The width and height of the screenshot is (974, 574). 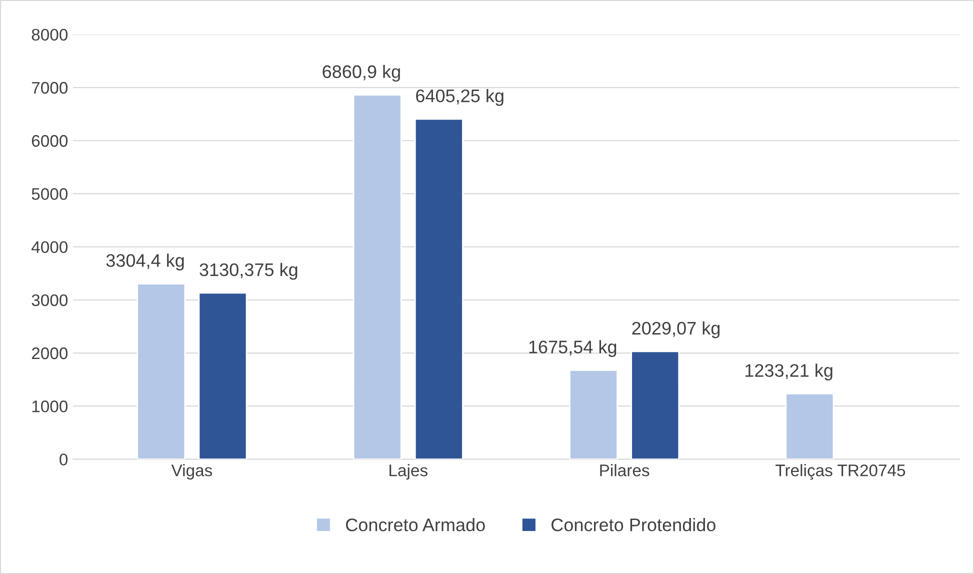 What do you see at coordinates (50, 88) in the screenshot?
I see `y-tick-label: 7000` at bounding box center [50, 88].